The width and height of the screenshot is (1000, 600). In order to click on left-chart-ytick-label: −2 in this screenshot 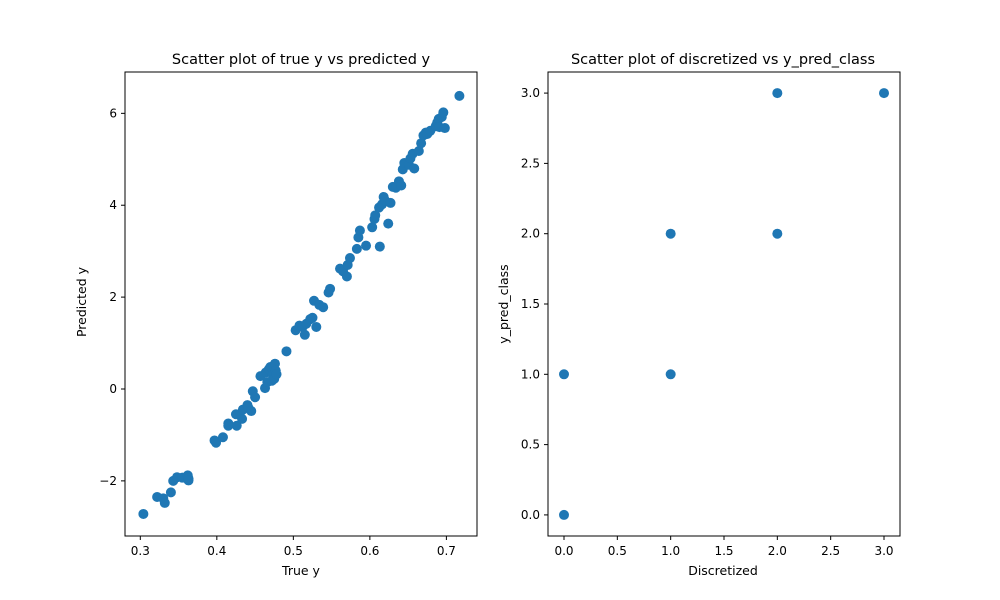, I will do `click(108, 481)`.